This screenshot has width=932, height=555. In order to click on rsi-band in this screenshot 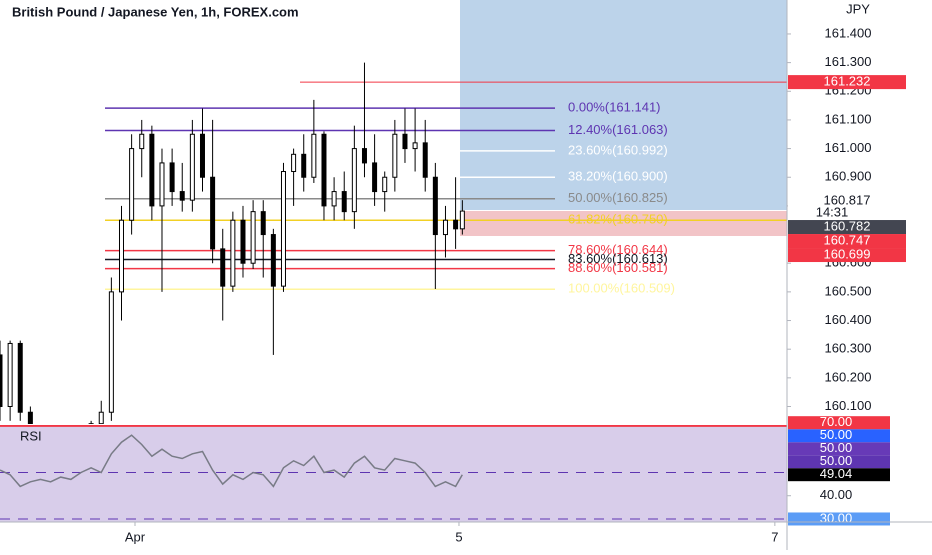, I will do `click(393, 473)`.